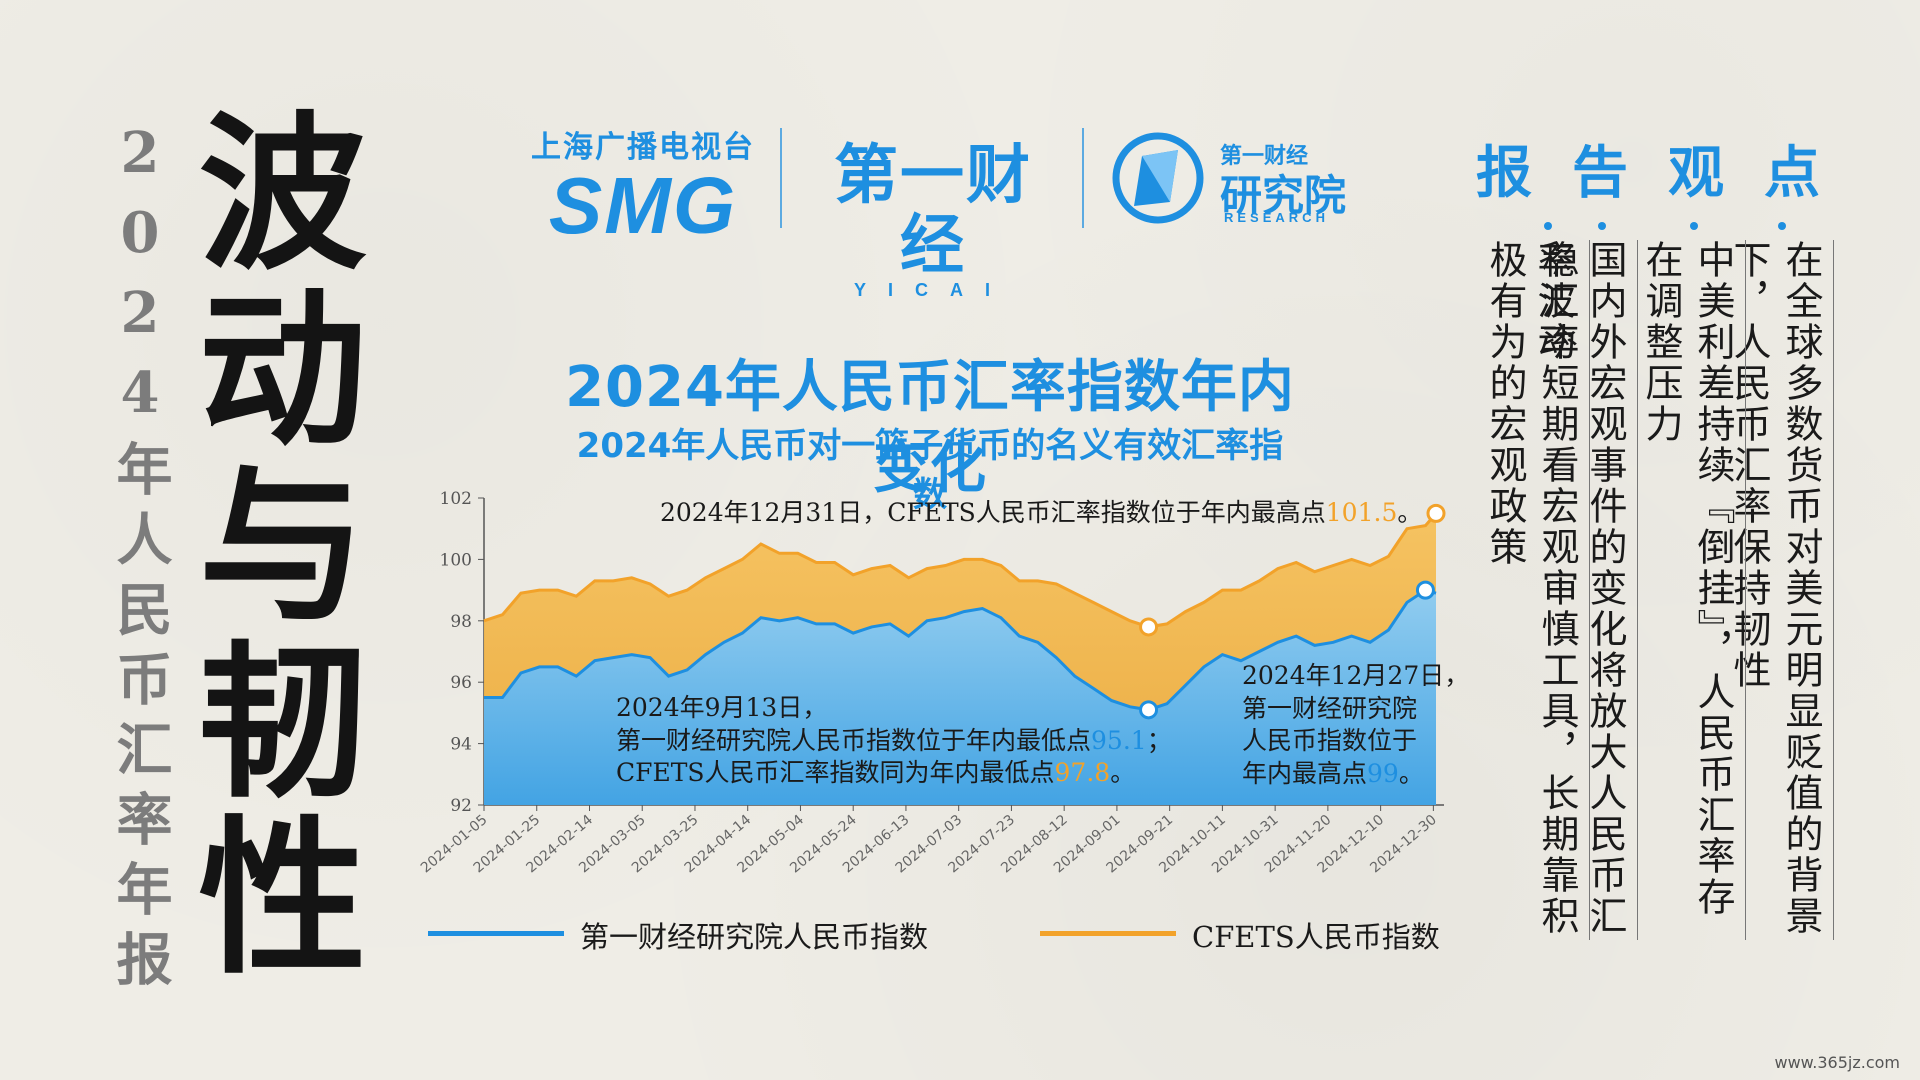  What do you see at coordinates (456, 560) in the screenshot?
I see `y-tick-label: 100` at bounding box center [456, 560].